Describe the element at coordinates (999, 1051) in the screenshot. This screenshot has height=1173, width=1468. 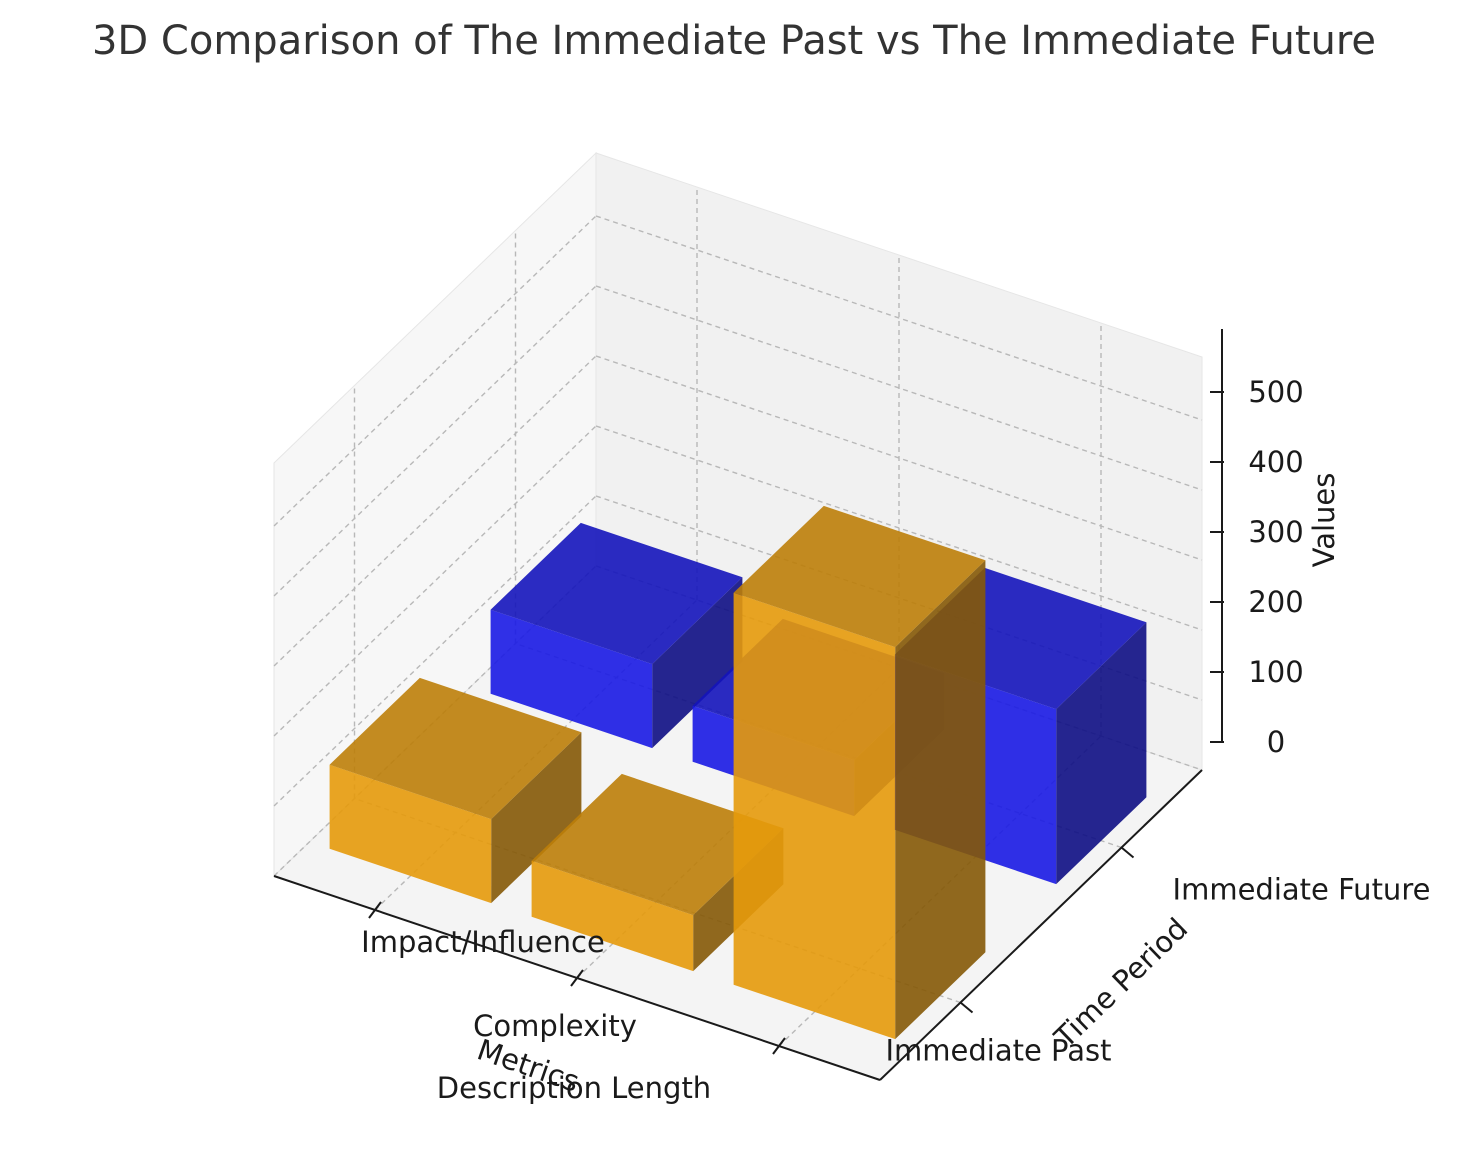
I see `y-tick-label: Immediate Past` at that location.